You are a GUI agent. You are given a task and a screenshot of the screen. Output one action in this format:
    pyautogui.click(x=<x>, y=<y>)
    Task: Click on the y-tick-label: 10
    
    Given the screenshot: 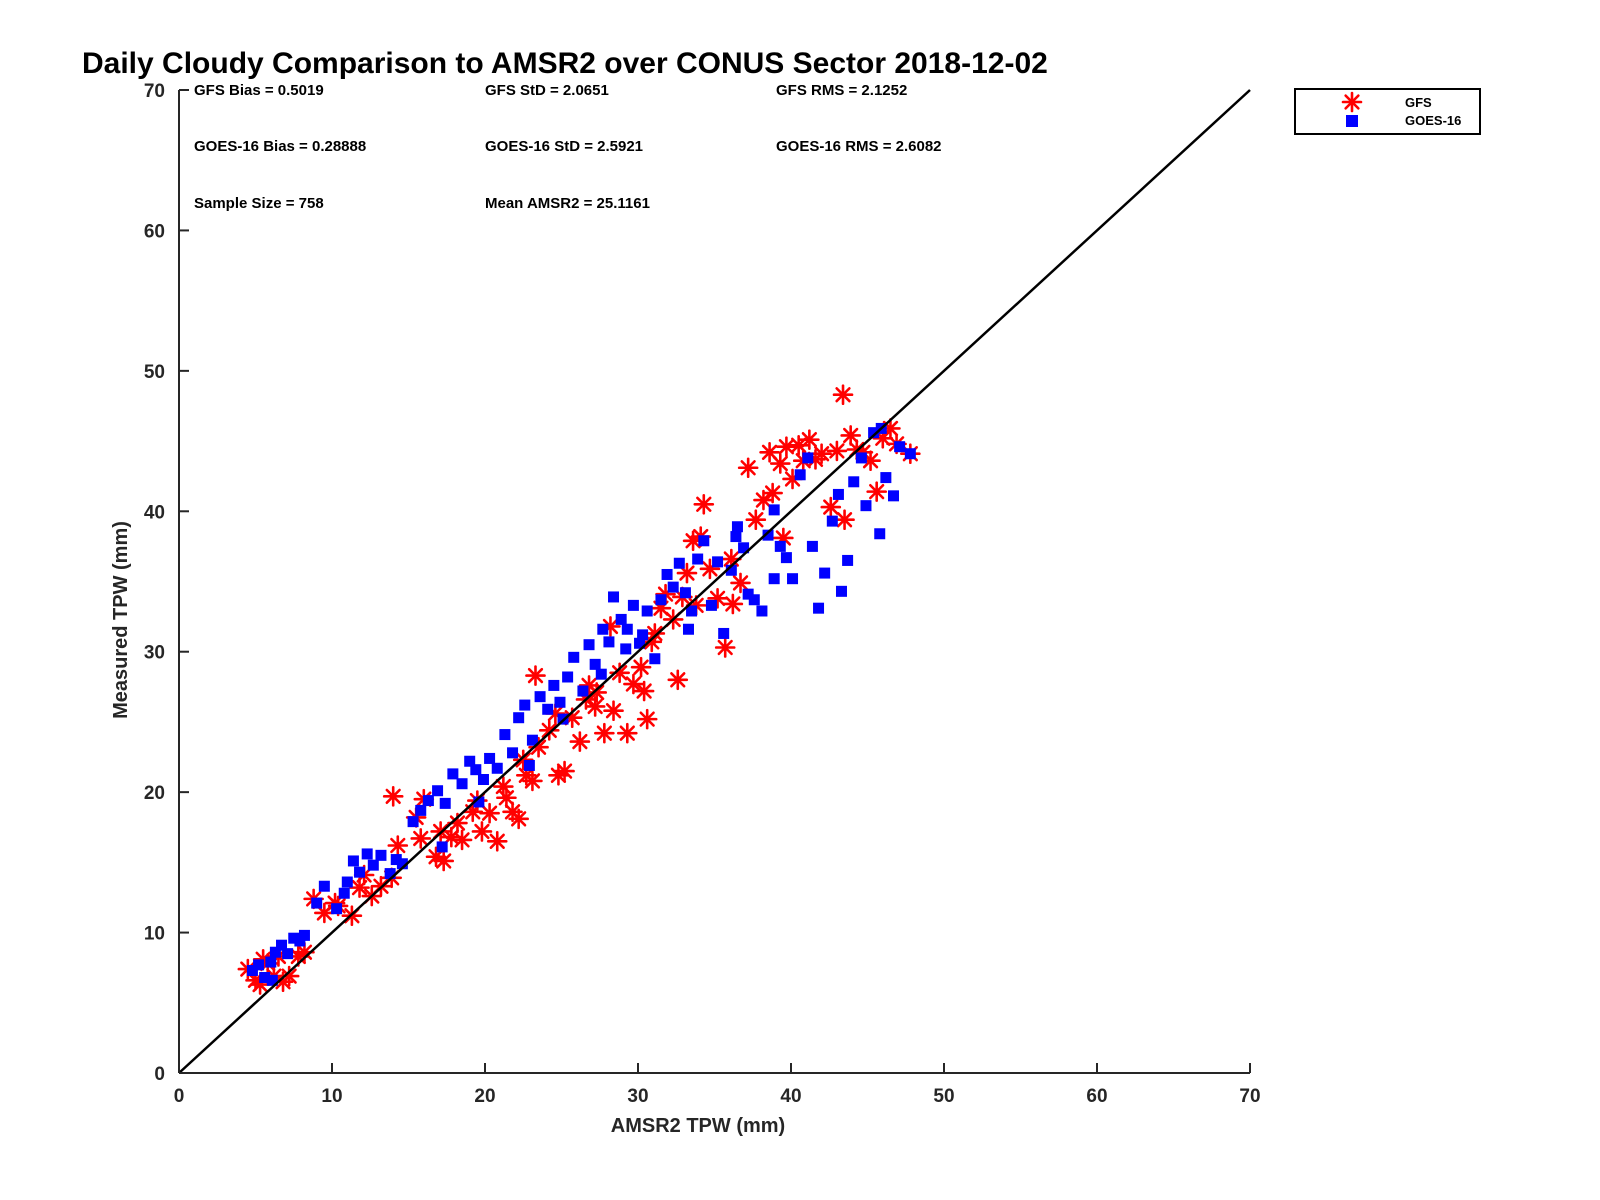 What is the action you would take?
    pyautogui.click(x=154, y=934)
    